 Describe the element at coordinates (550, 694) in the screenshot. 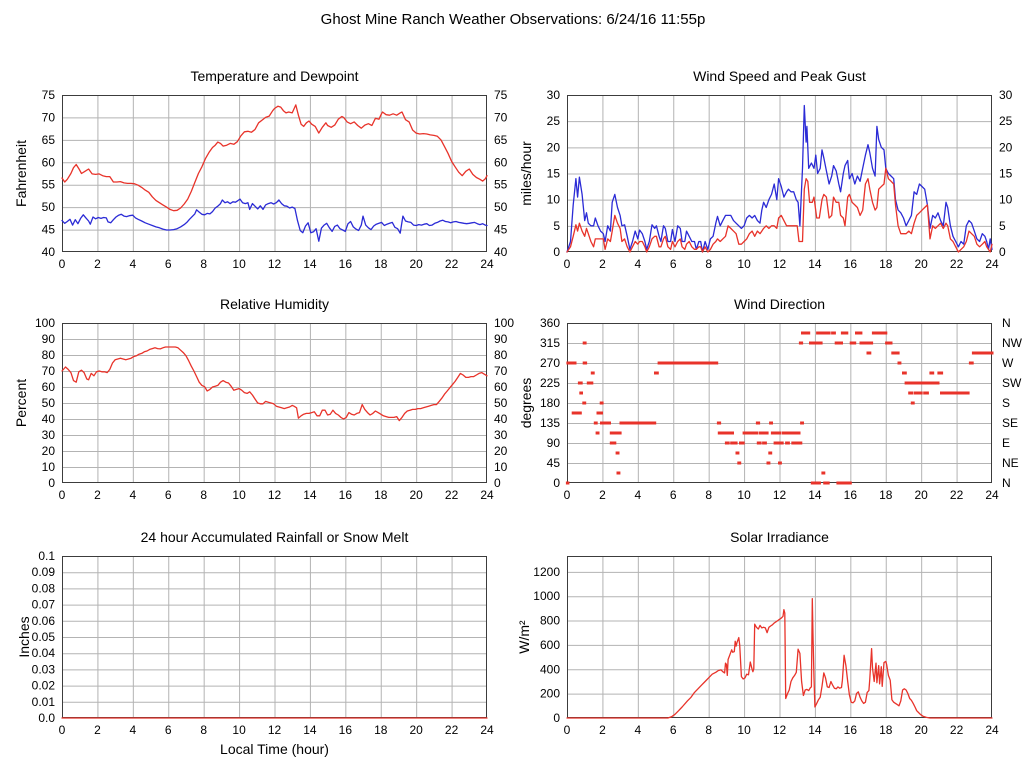

I see `svg-text: 200` at that location.